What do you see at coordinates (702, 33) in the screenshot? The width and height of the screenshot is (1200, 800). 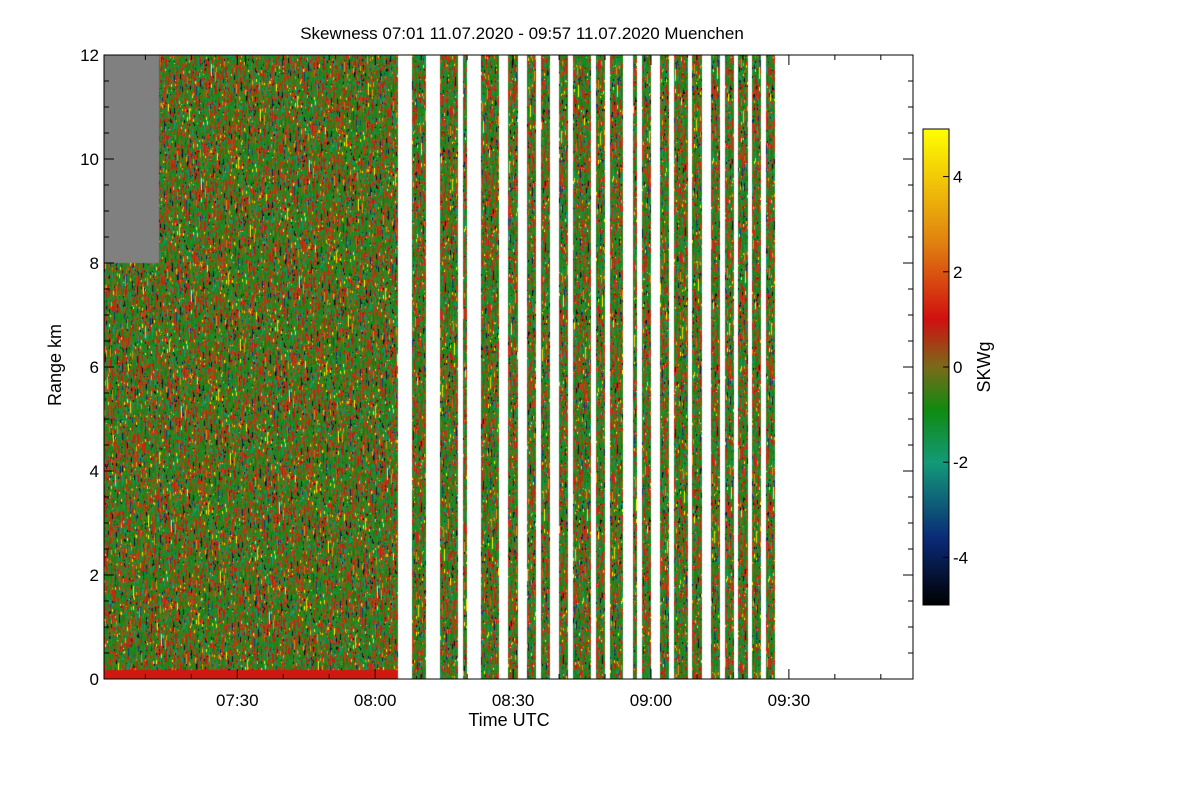 I see `title-location: Muenchen` at bounding box center [702, 33].